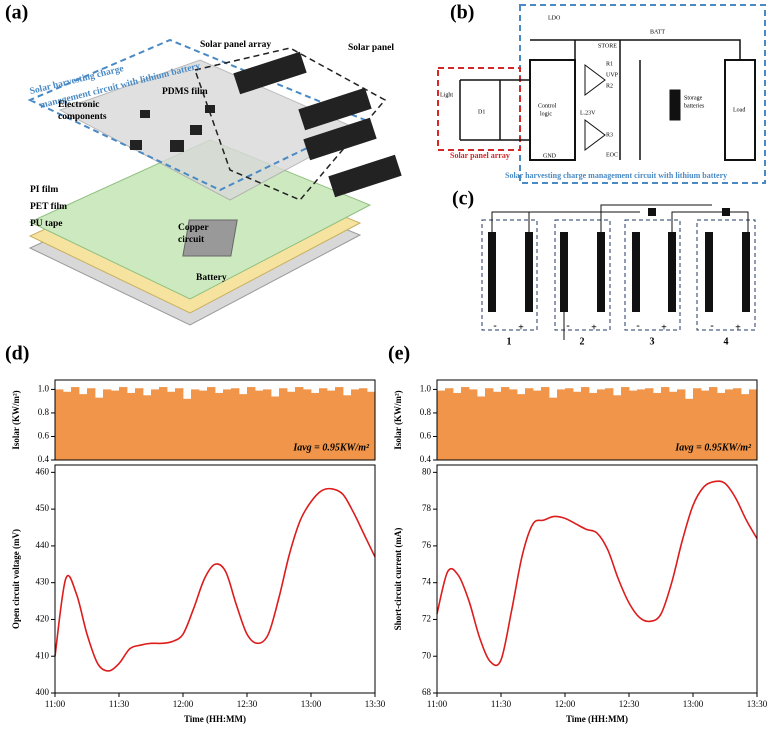 The width and height of the screenshot is (770, 729). What do you see at coordinates (43, 692) in the screenshot?
I see `y-tick-label: 400` at bounding box center [43, 692].